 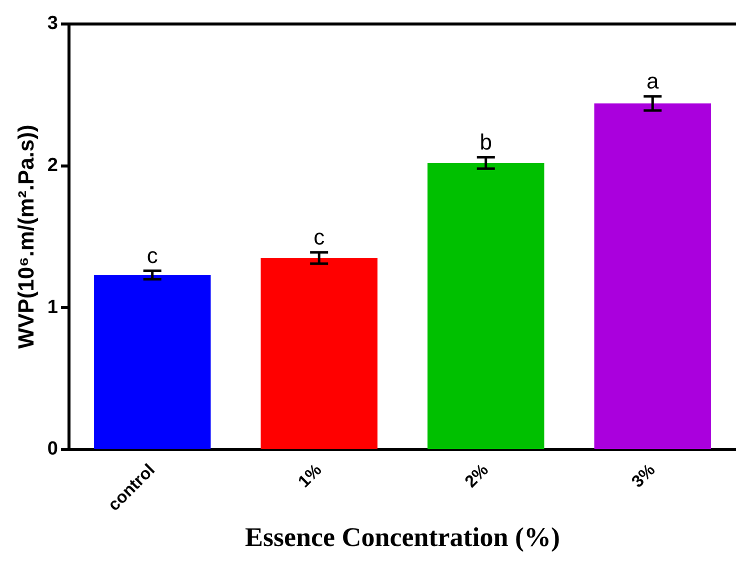 What do you see at coordinates (653, 81) in the screenshot?
I see `annotation: a` at bounding box center [653, 81].